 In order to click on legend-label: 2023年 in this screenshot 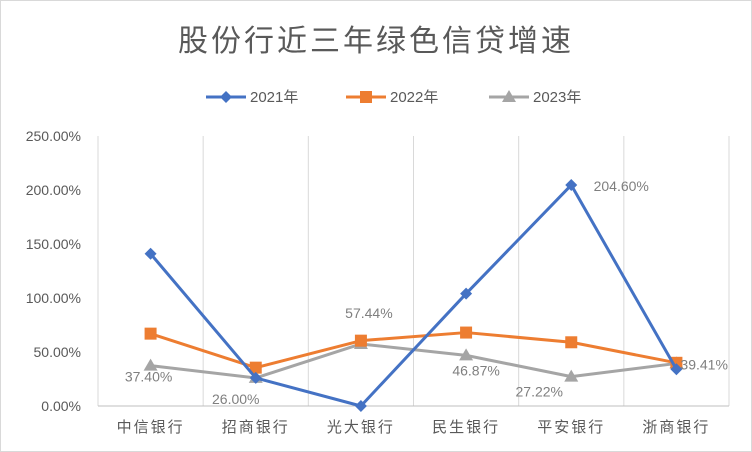, I will do `click(557, 97)`.